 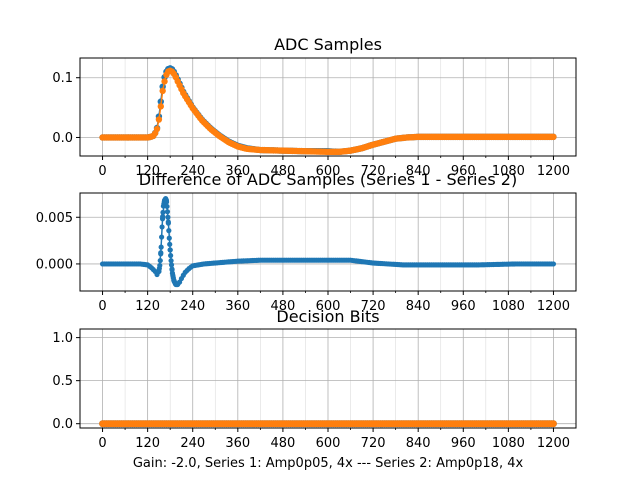 What do you see at coordinates (328, 44) in the screenshot?
I see `chart-title-adc-samples: ADC Samples` at bounding box center [328, 44].